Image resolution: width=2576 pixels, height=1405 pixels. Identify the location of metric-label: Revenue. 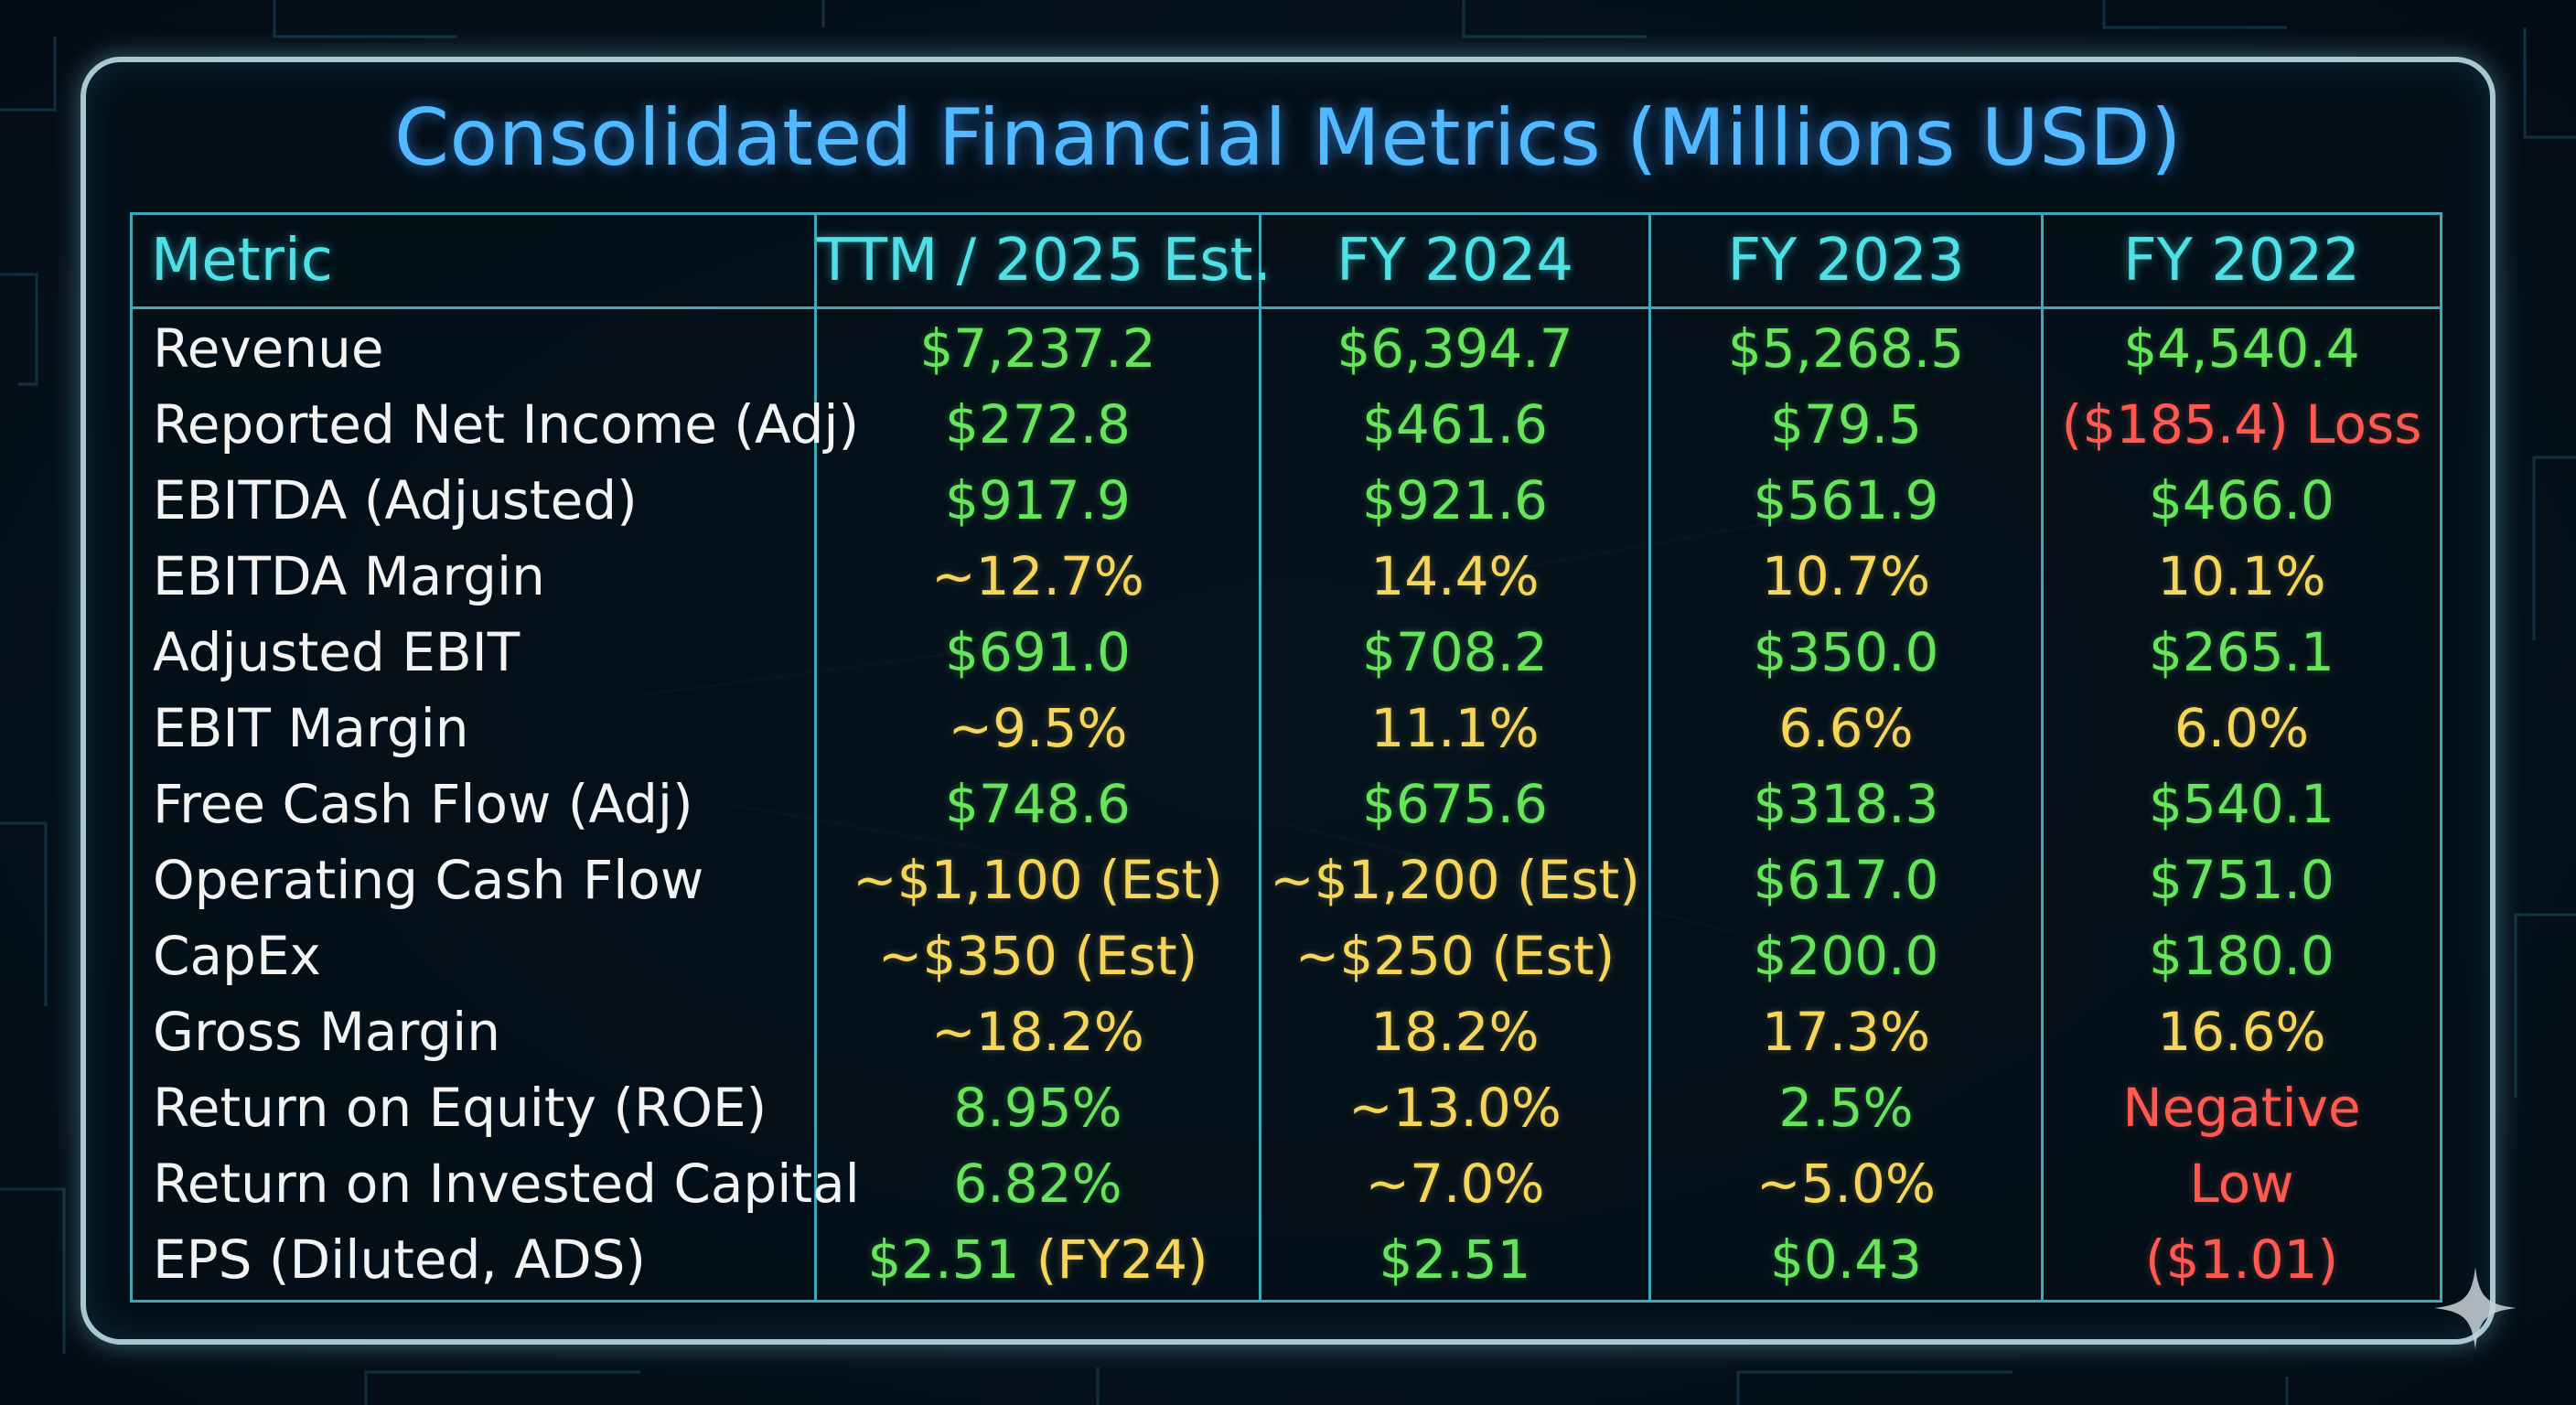
(268, 348).